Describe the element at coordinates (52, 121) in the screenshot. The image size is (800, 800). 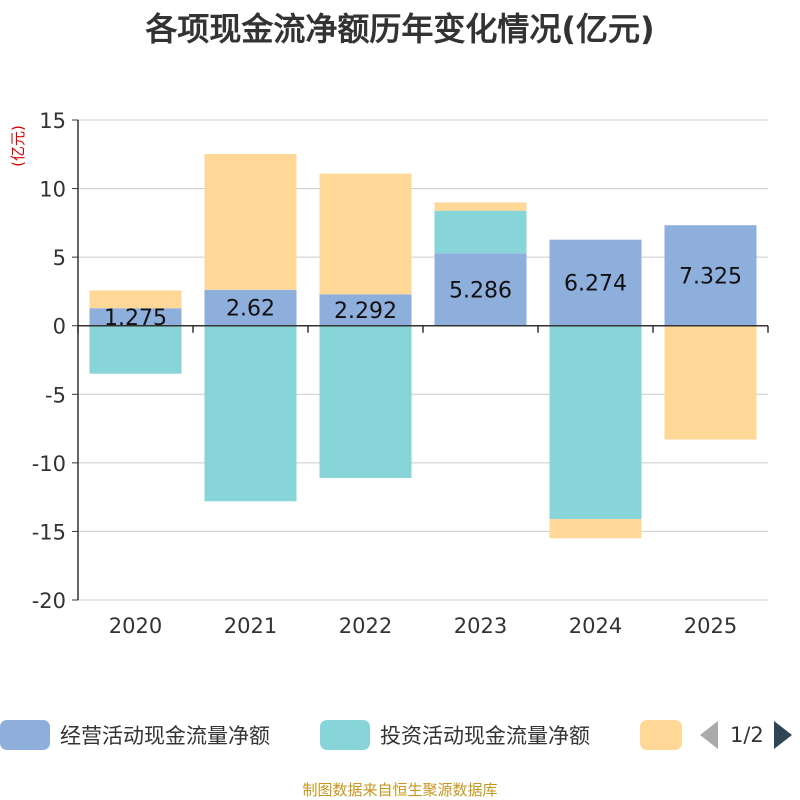
I see `y-tick-label: 15` at that location.